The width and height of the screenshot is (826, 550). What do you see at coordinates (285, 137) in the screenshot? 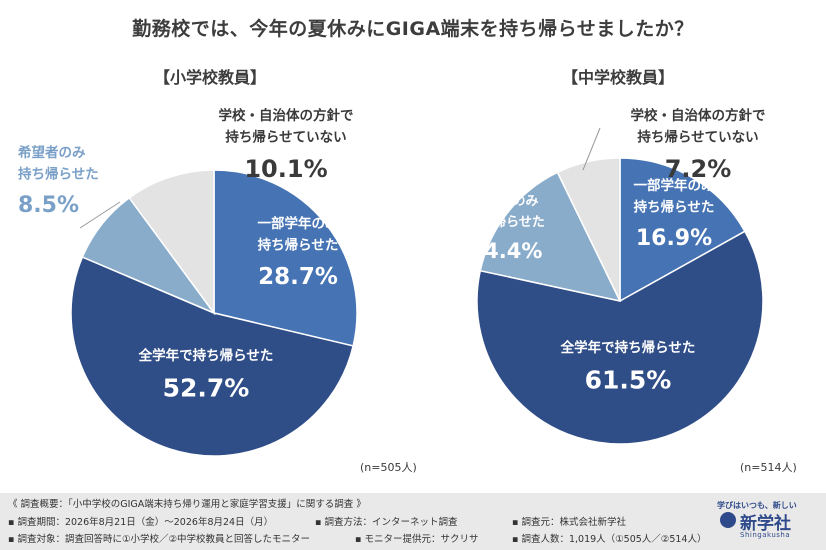
I see `slice-label-0-3-1: 持ち帰らせていない` at bounding box center [285, 137].